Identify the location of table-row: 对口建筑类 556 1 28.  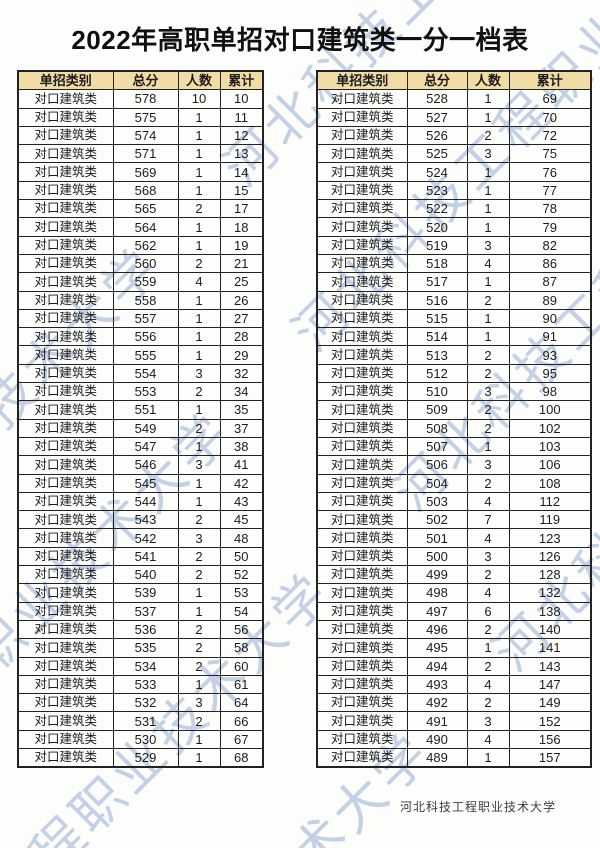
(140, 337).